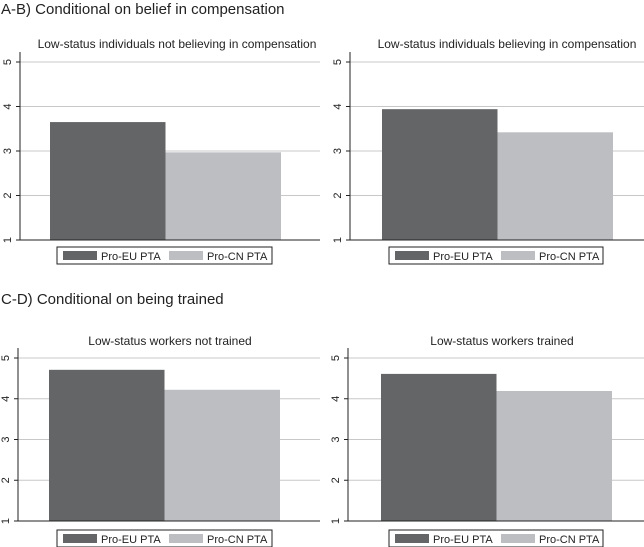 This screenshot has height=547, width=644. Describe the element at coordinates (501, 341) in the screenshot. I see `chart-title: Low-status workers trained` at that location.